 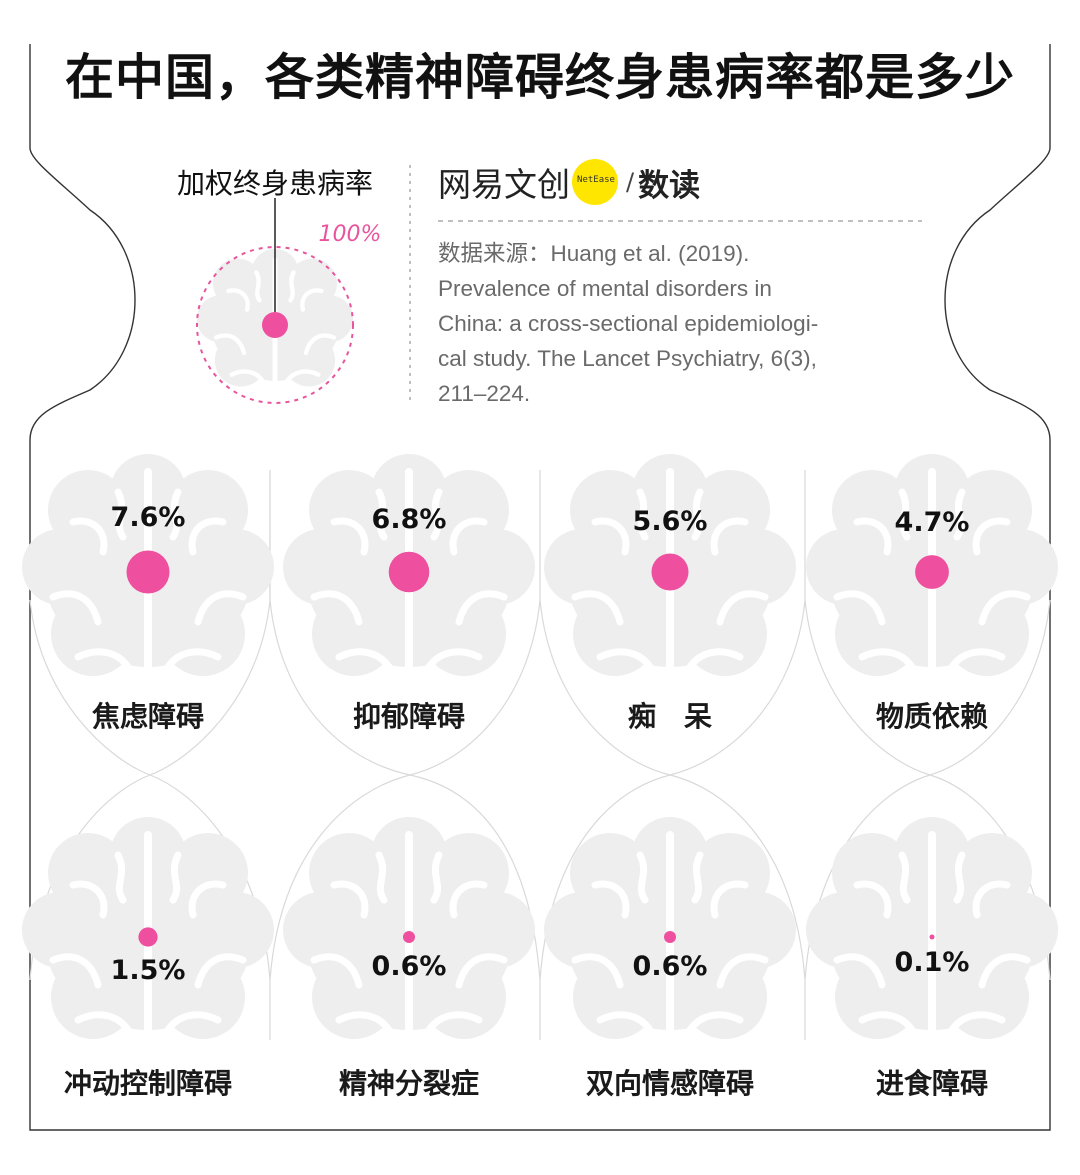 I want to click on value-label: 7.6%, so click(x=148, y=518).